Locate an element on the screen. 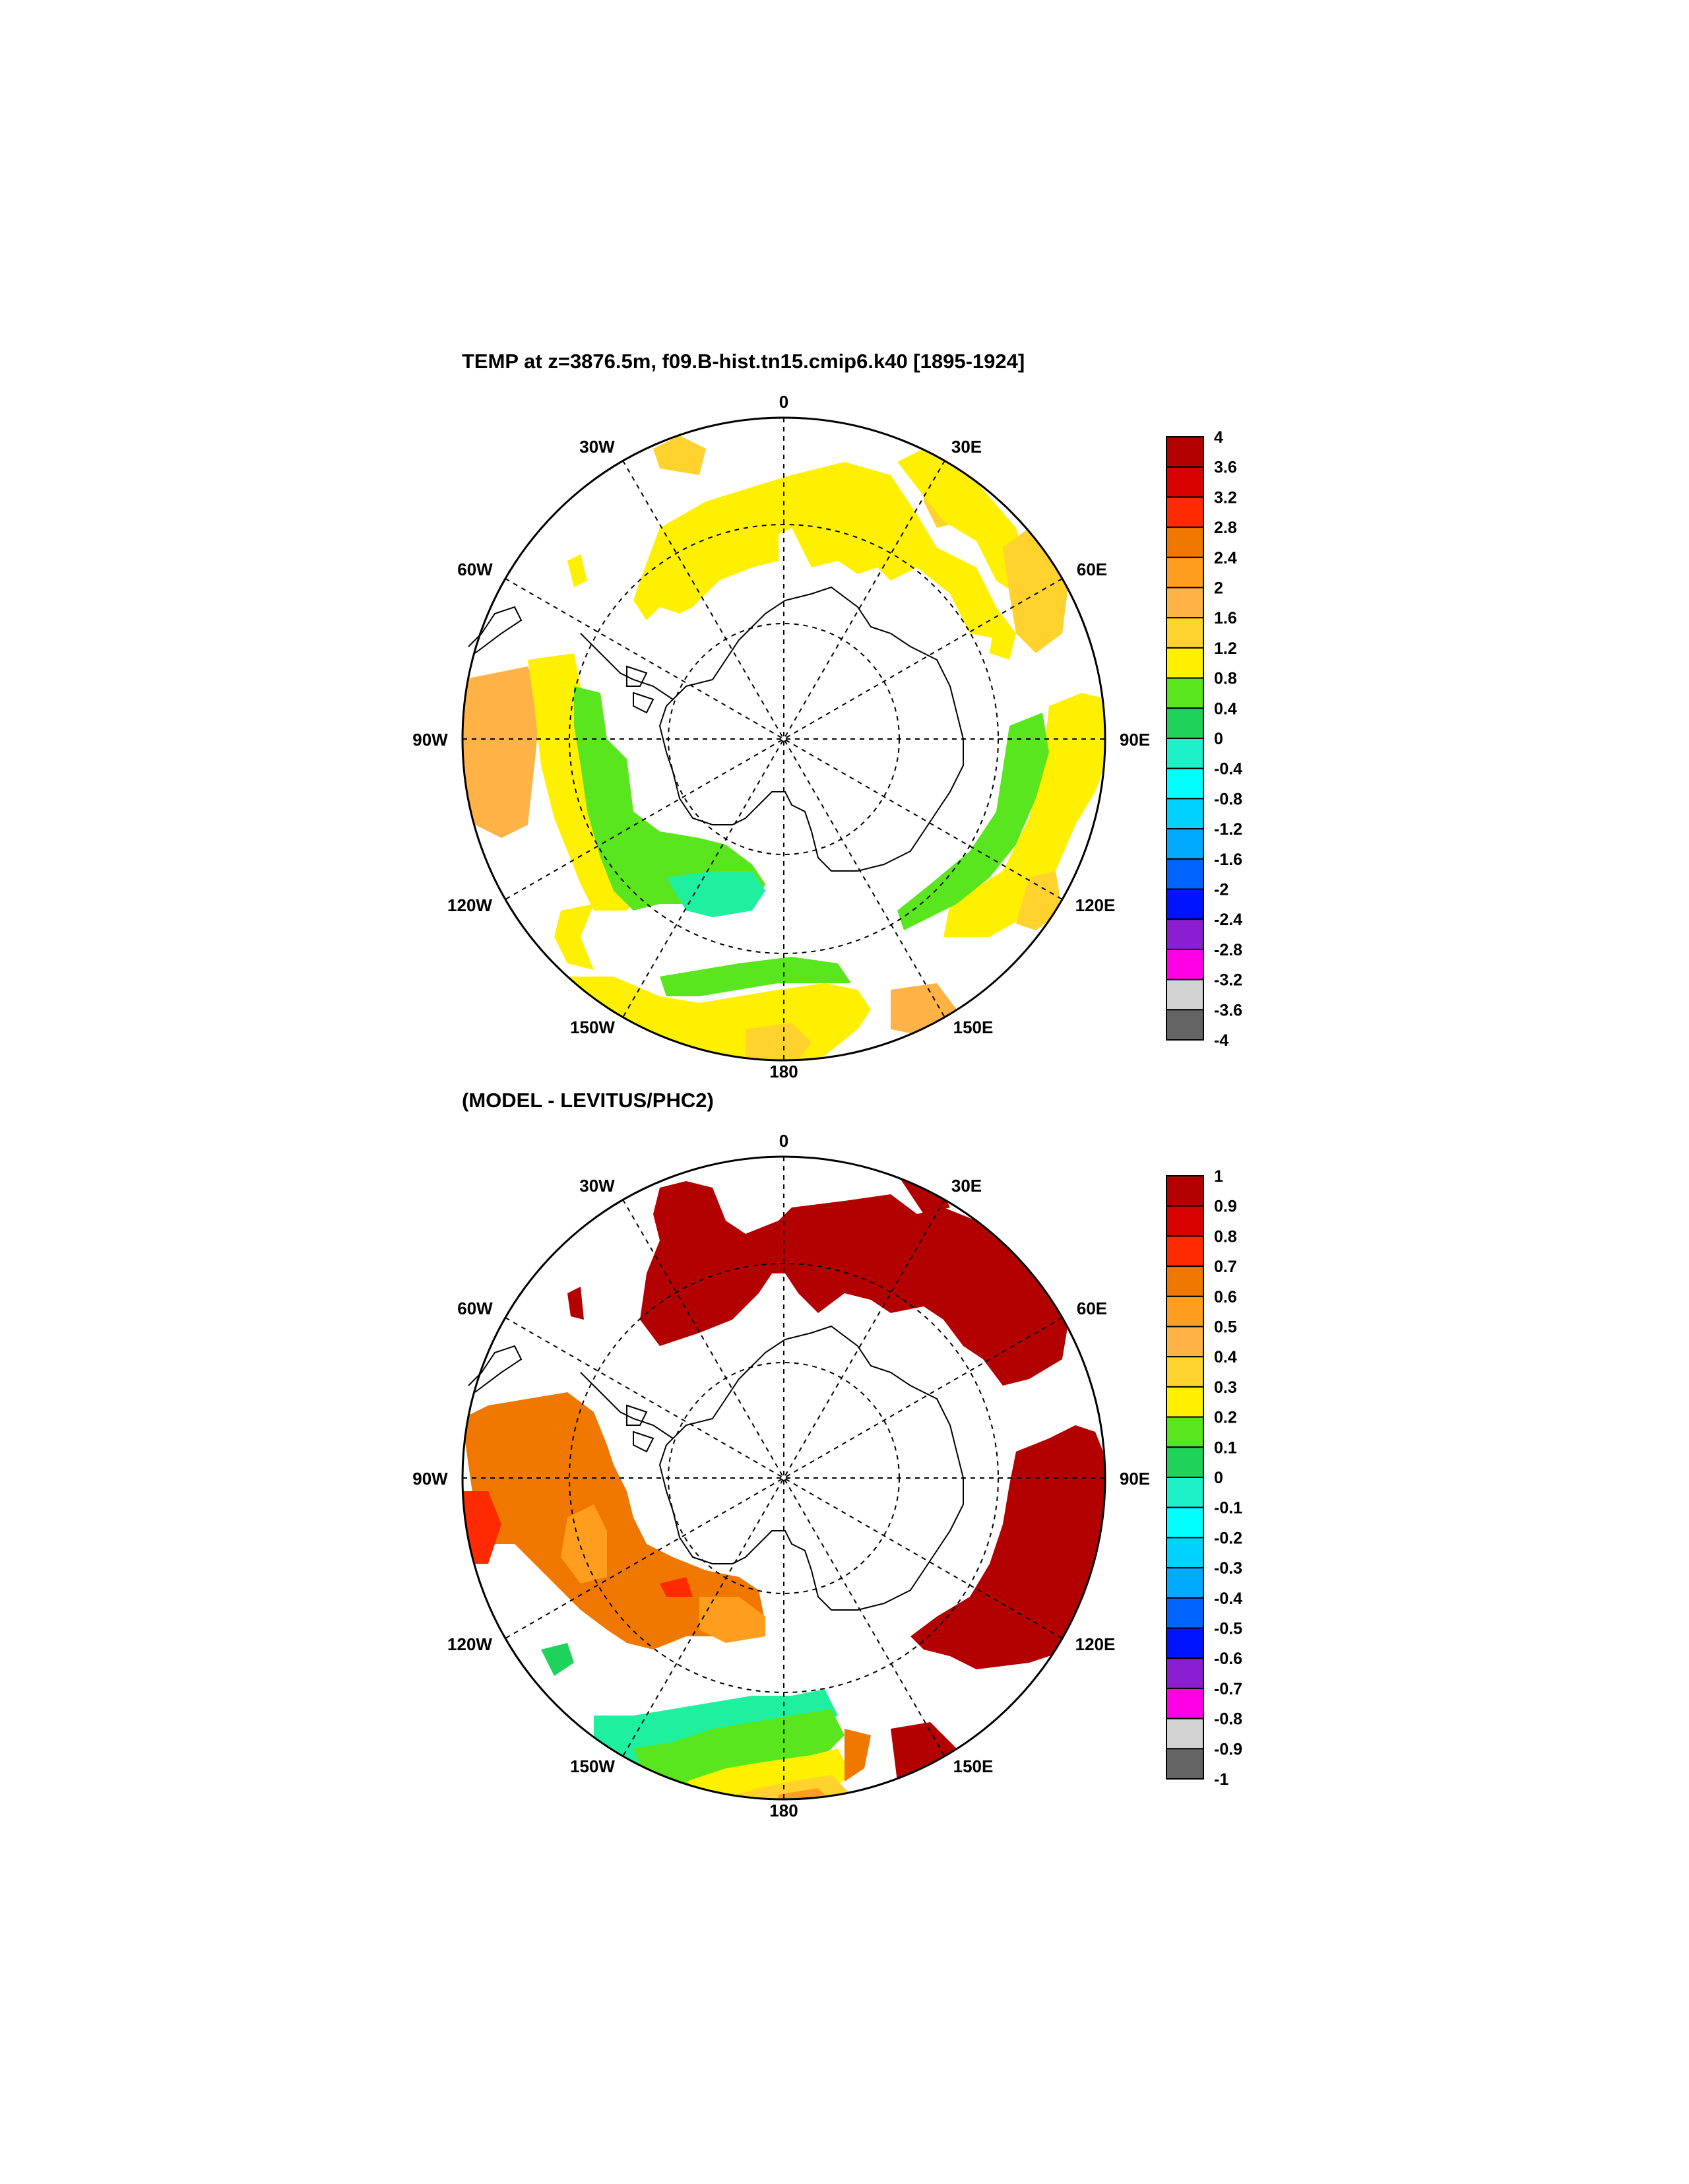 The image size is (1689, 2184). colorbar-label: -2 is located at coordinates (1221, 890).